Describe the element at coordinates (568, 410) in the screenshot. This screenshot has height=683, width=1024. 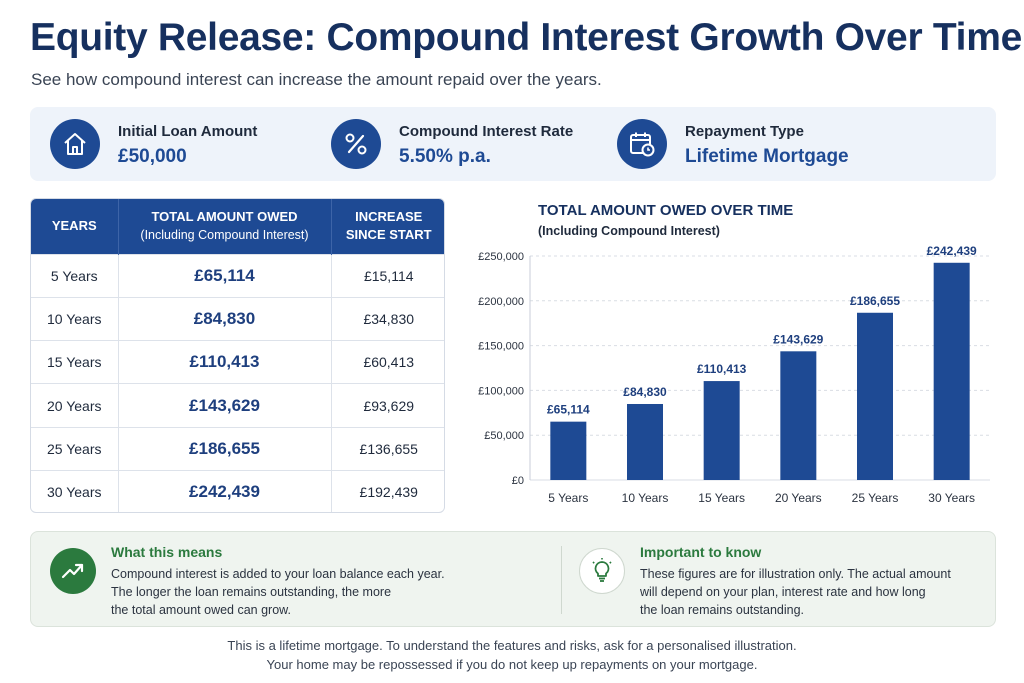
I see `bar-data-label: £65,114` at that location.